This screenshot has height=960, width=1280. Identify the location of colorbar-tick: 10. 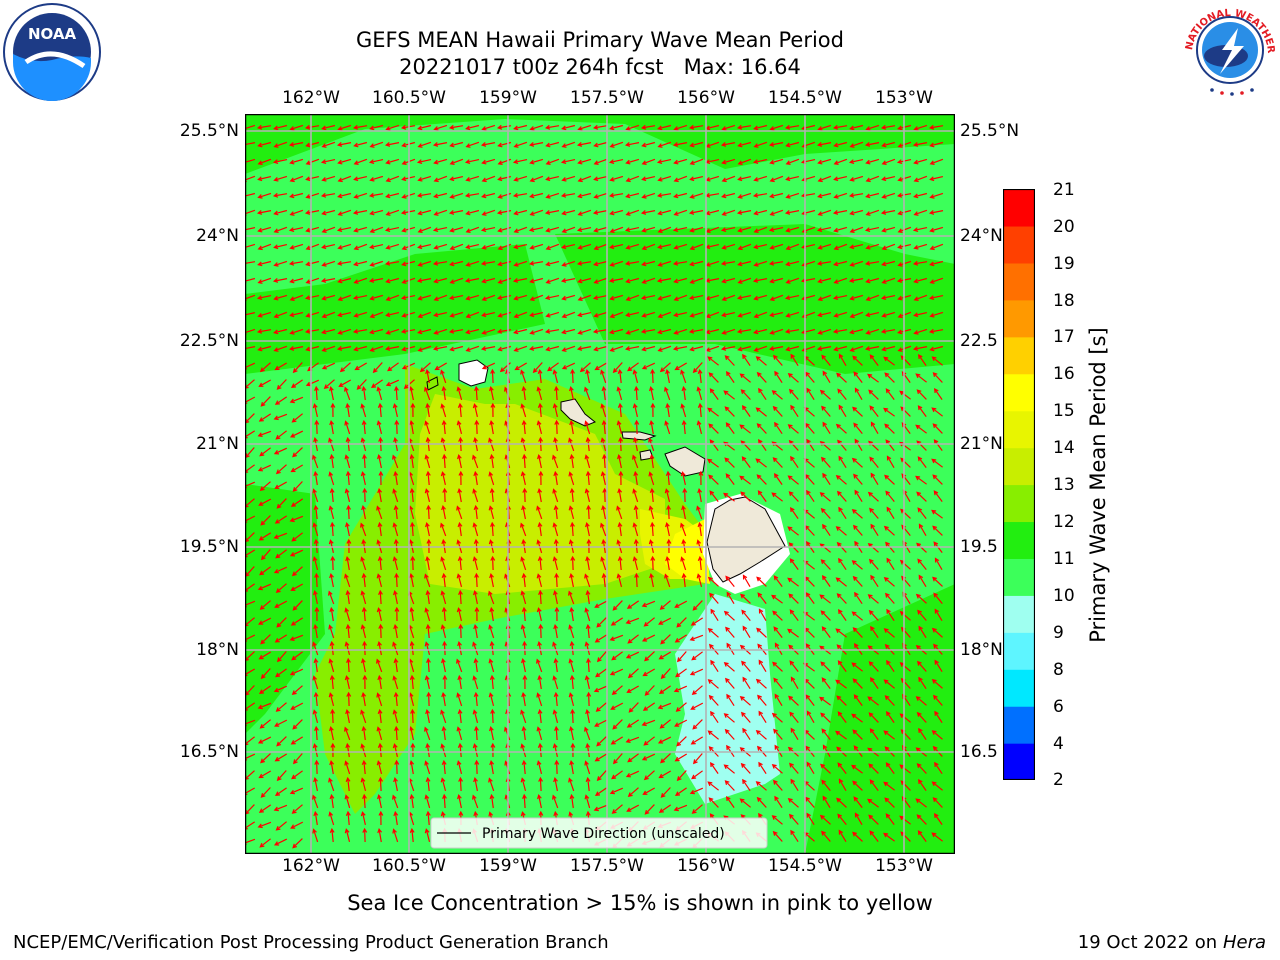
(1064, 596).